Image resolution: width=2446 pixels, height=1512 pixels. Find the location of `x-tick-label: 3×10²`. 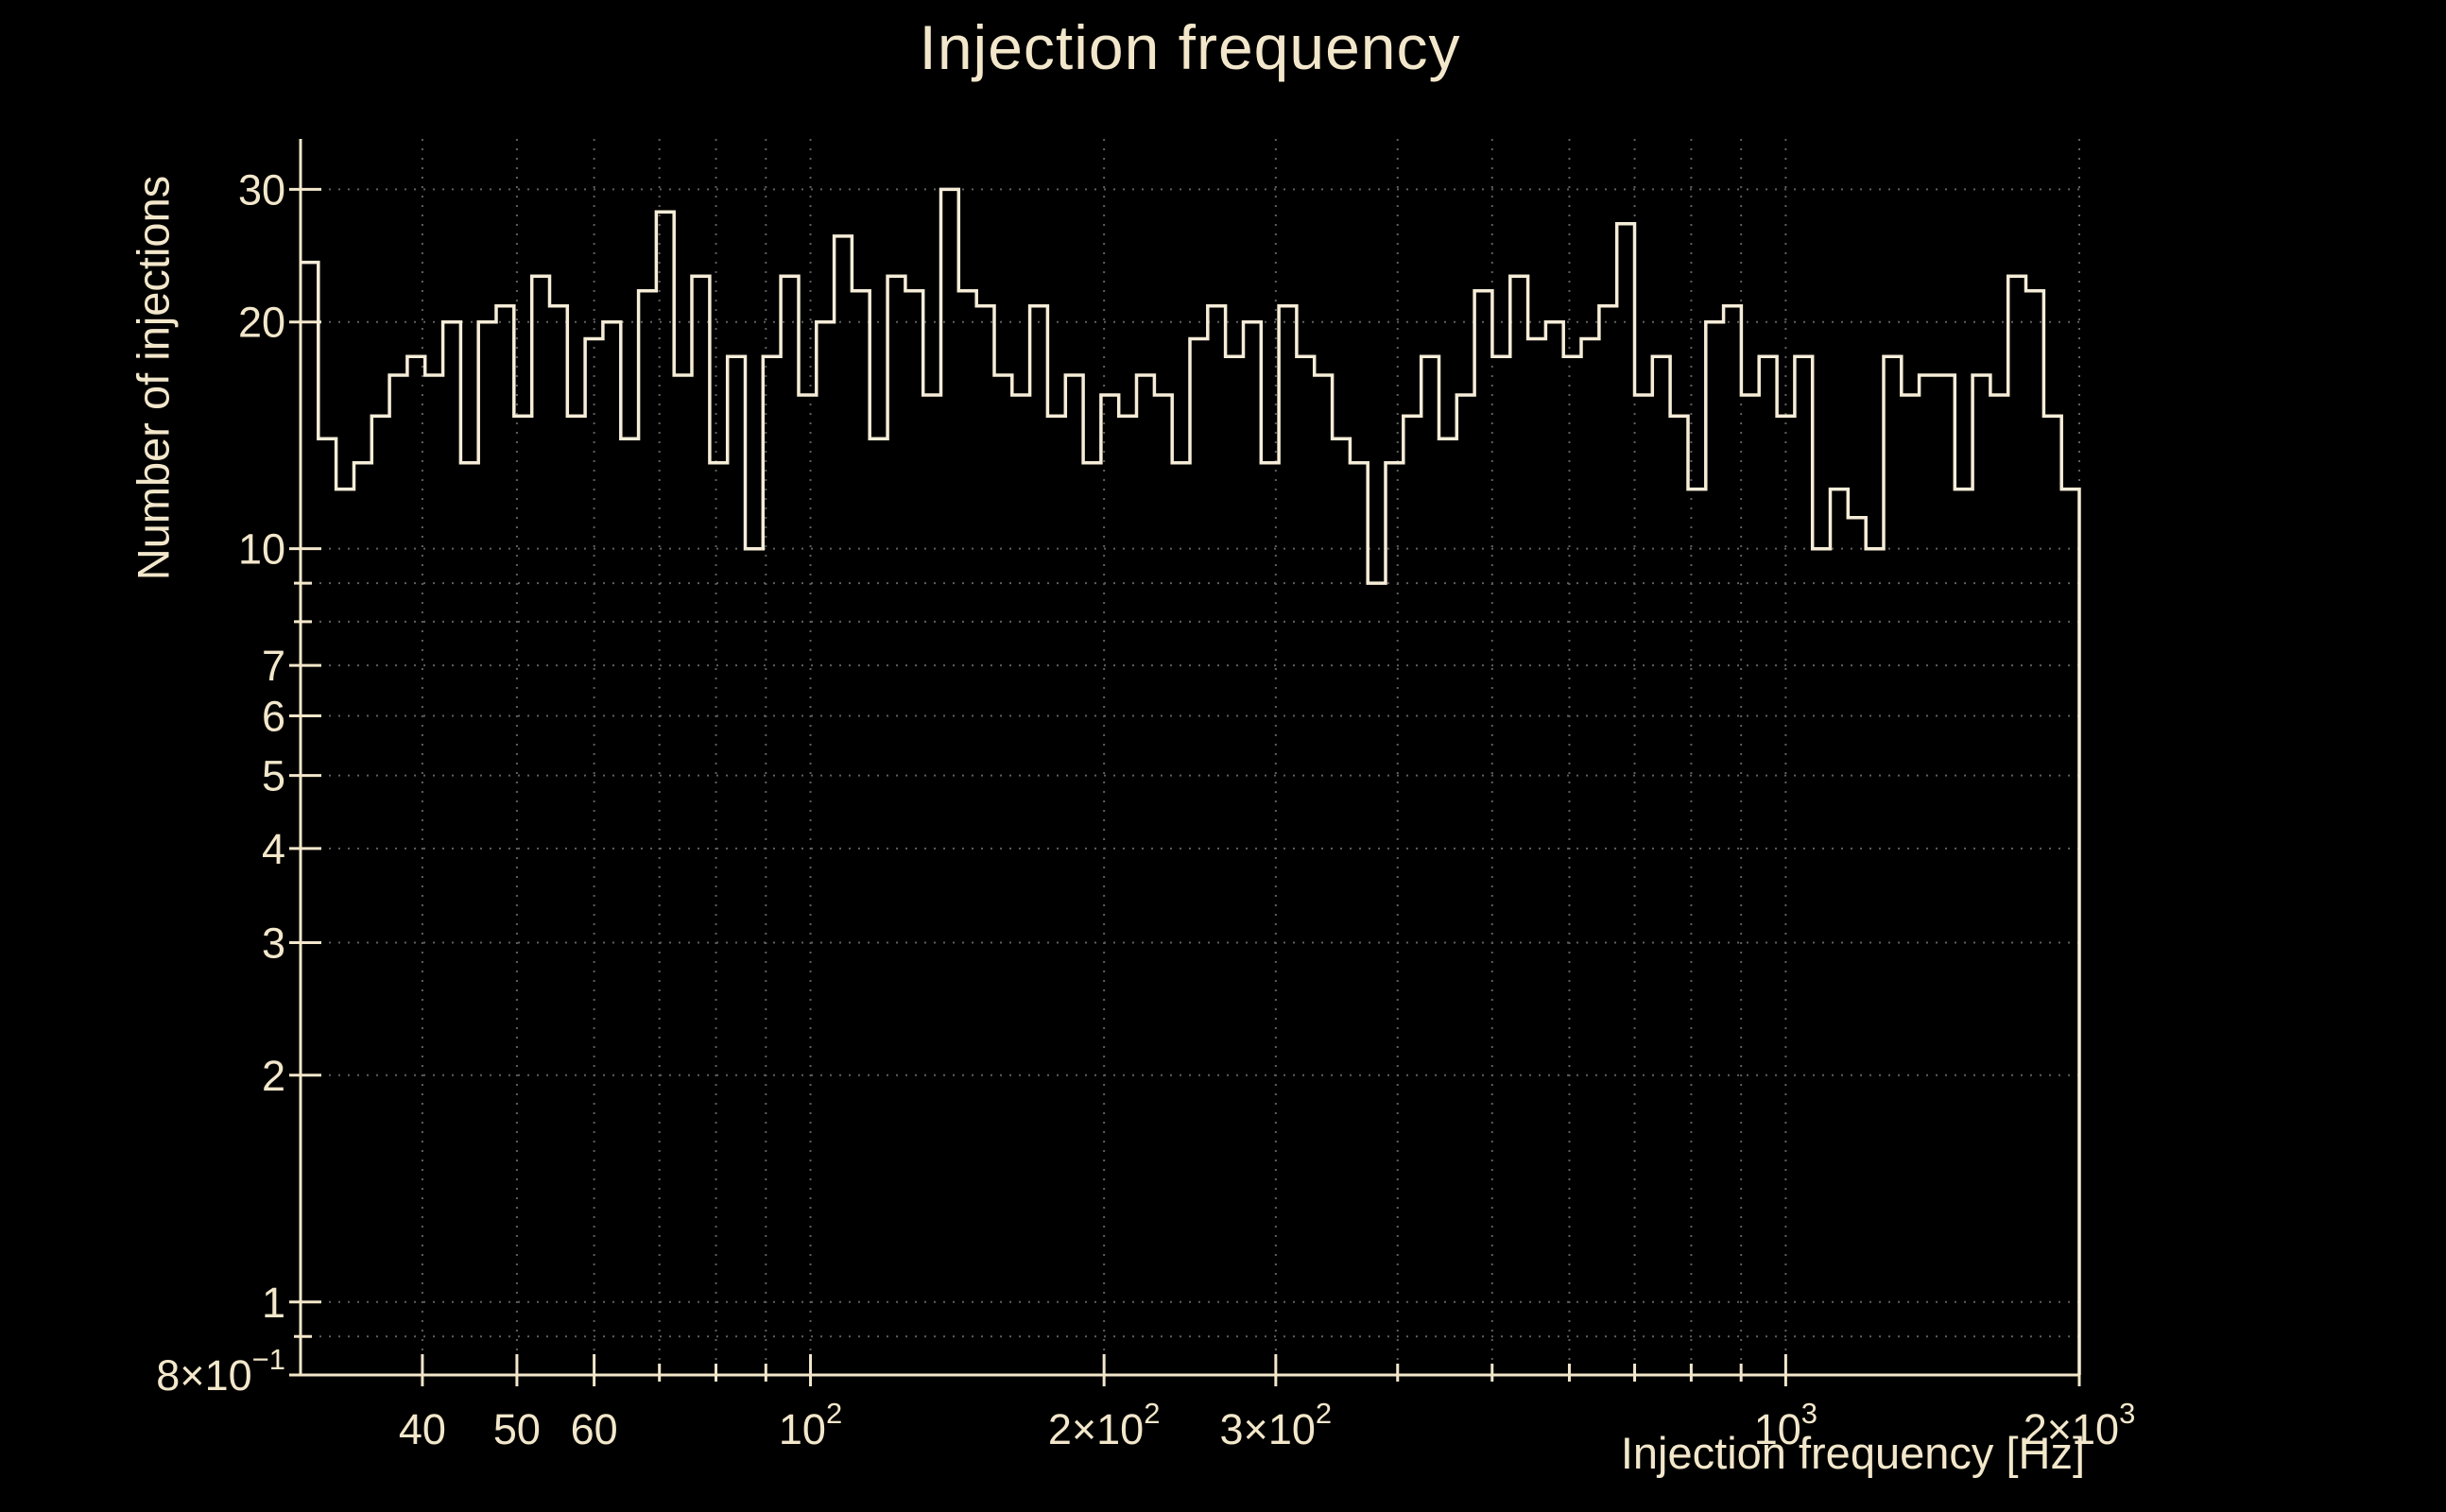

x-tick-label: 3×10² is located at coordinates (1276, 1425).